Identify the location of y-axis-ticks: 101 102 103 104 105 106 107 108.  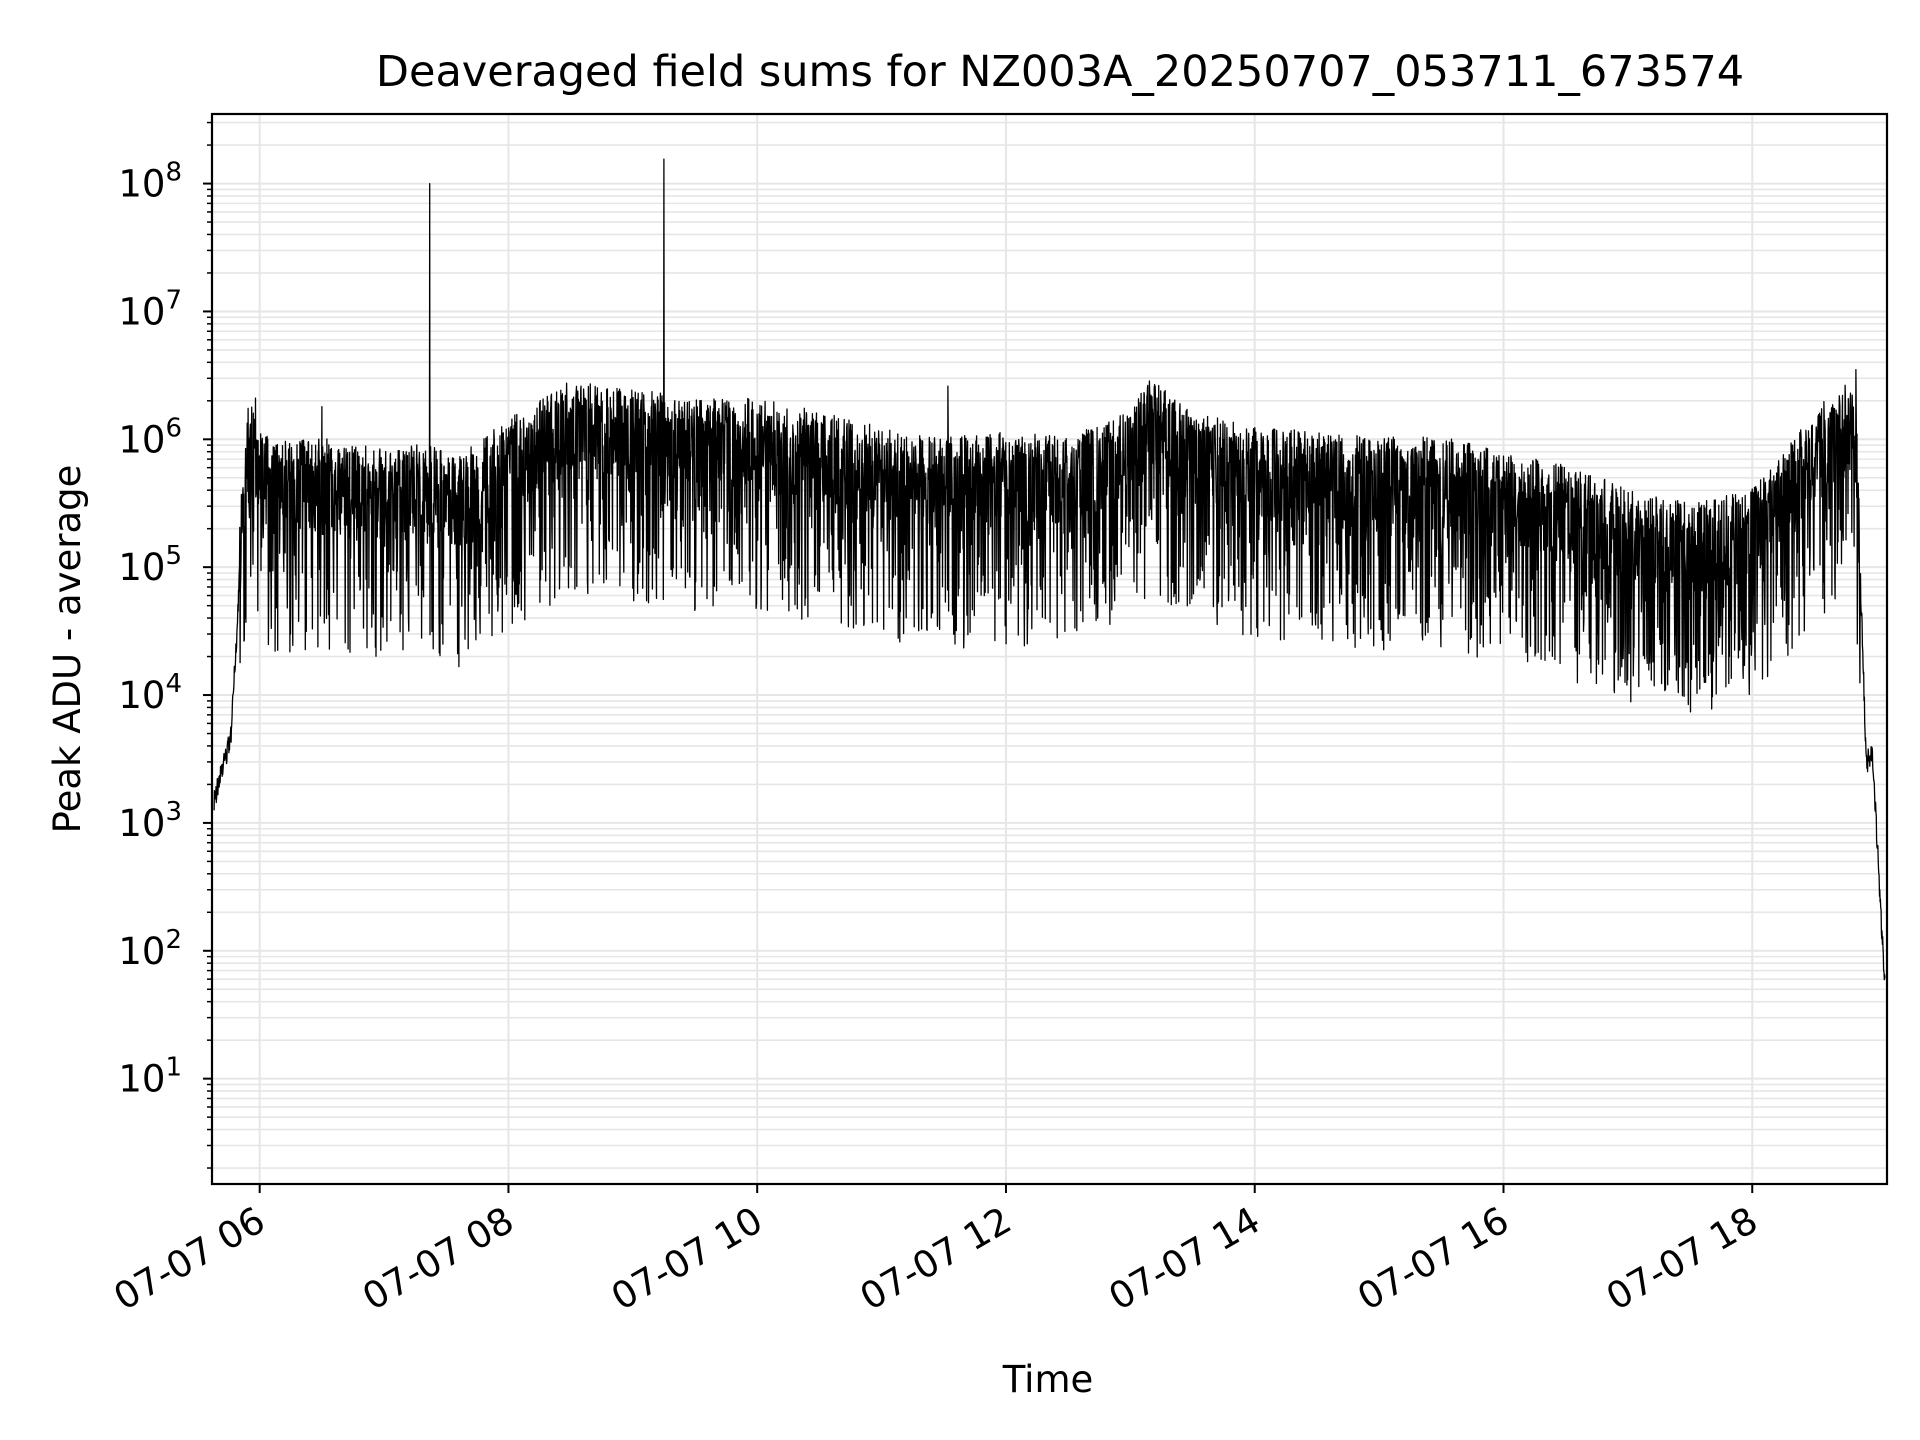
(165, 645).